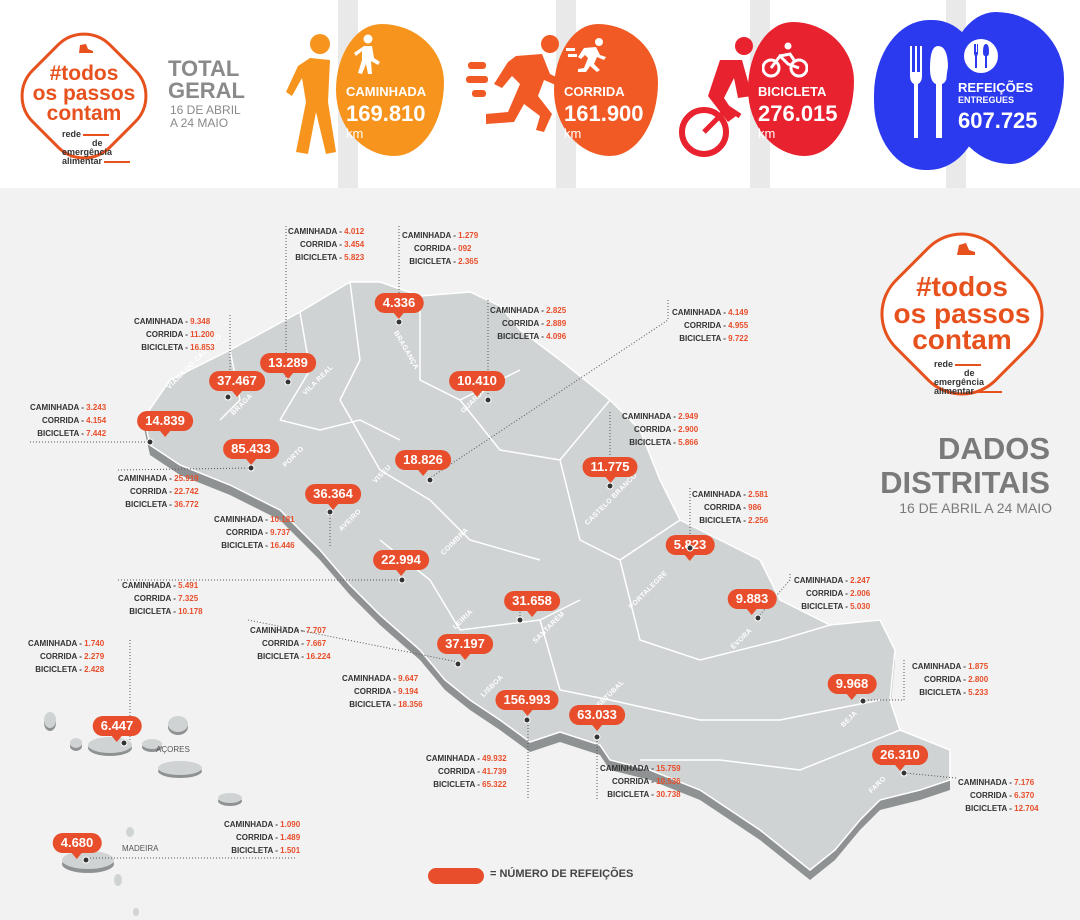  Describe the element at coordinates (140, 848) in the screenshot. I see `map-label-madeira: MADEIRA` at that location.